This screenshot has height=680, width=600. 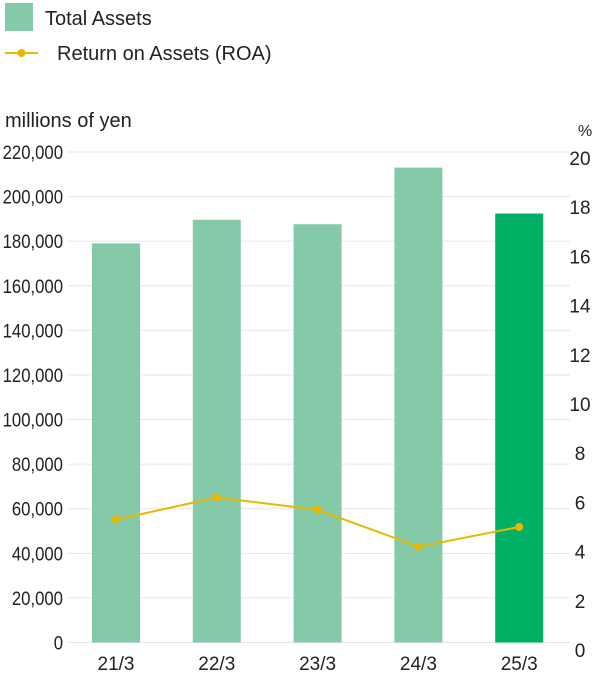 I want to click on x-axis-ticks: 21/3 22/3 23/3 24/3 25/3, so click(x=318, y=664).